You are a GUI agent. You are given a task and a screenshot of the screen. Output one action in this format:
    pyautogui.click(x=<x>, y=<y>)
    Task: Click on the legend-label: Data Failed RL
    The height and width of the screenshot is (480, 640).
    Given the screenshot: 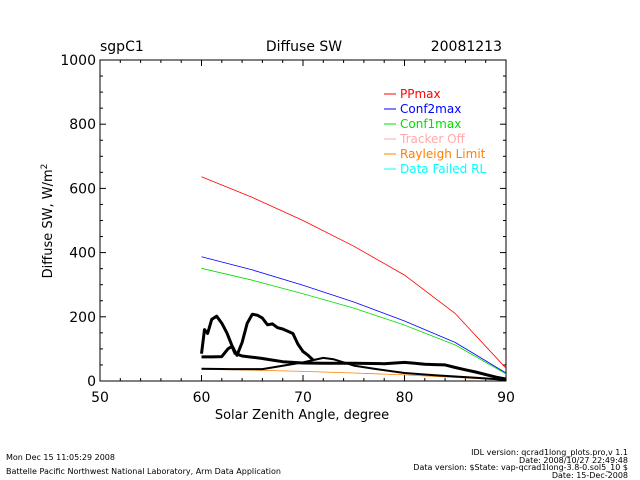 What is the action you would take?
    pyautogui.click(x=443, y=169)
    